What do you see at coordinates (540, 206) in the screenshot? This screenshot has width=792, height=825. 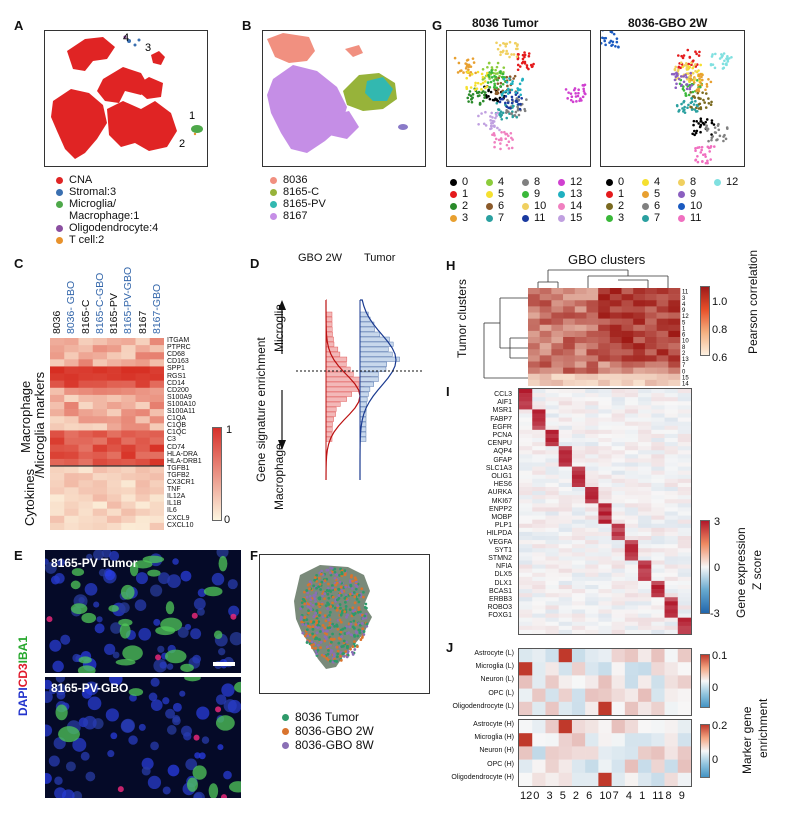 I see `legend-label: 10` at bounding box center [540, 206].